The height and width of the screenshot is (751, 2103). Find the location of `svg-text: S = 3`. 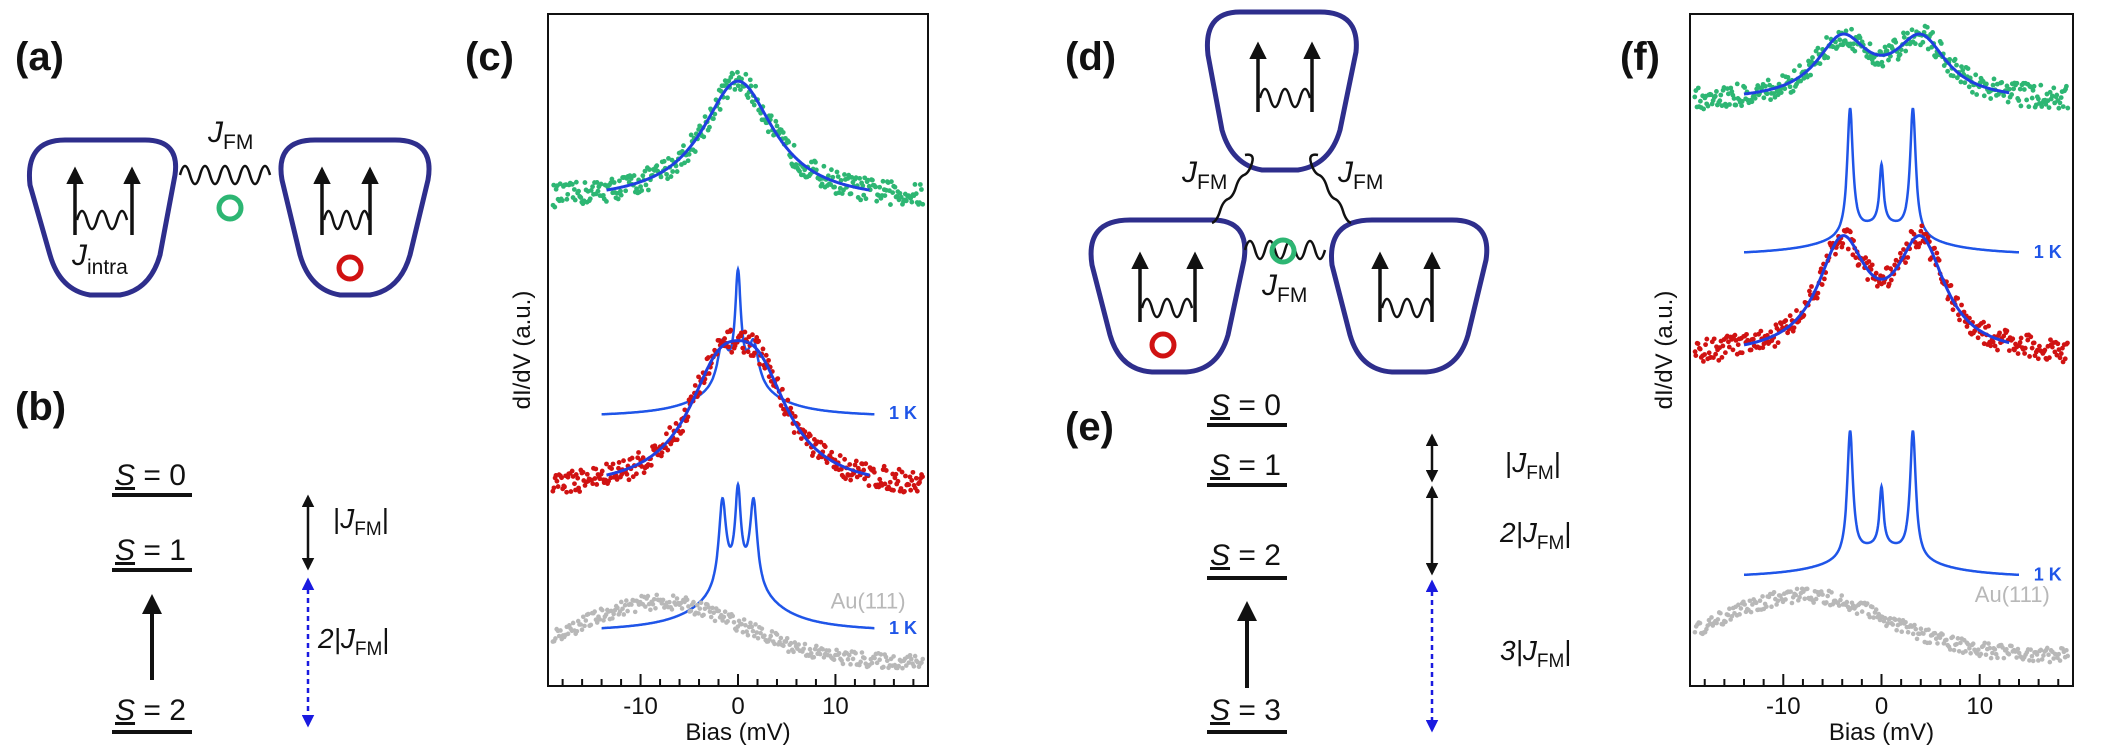

svg-text: S = 3 is located at coordinates (1245, 710).